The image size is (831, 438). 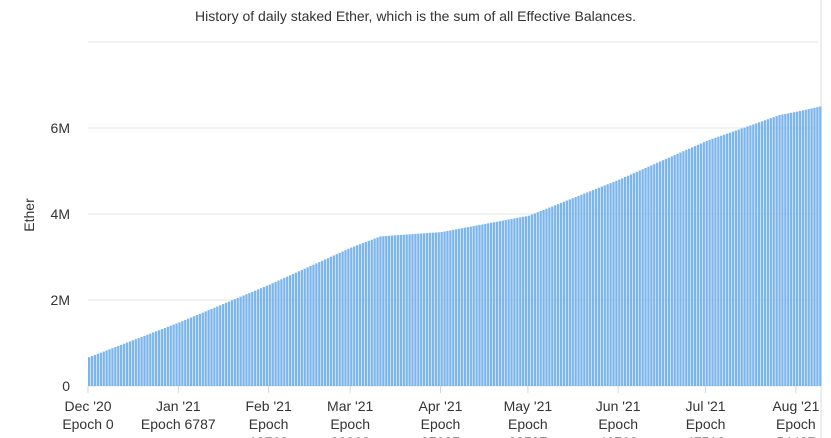 What do you see at coordinates (795, 406) in the screenshot?
I see `x-tick-month: Aug '21` at bounding box center [795, 406].